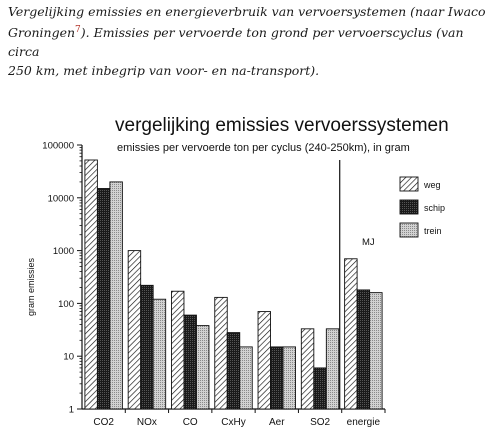  Describe the element at coordinates (233, 371) in the screenshot. I see `bar-schip-cxhy` at that location.